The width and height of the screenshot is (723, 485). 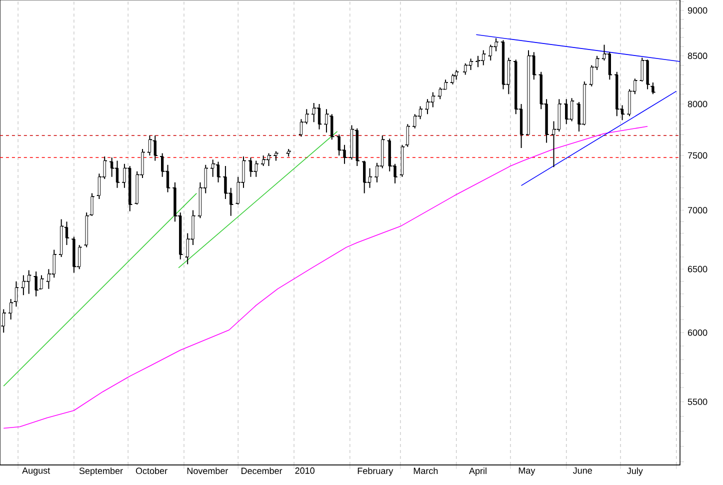 I want to click on x-tick-label: October, so click(x=152, y=470).